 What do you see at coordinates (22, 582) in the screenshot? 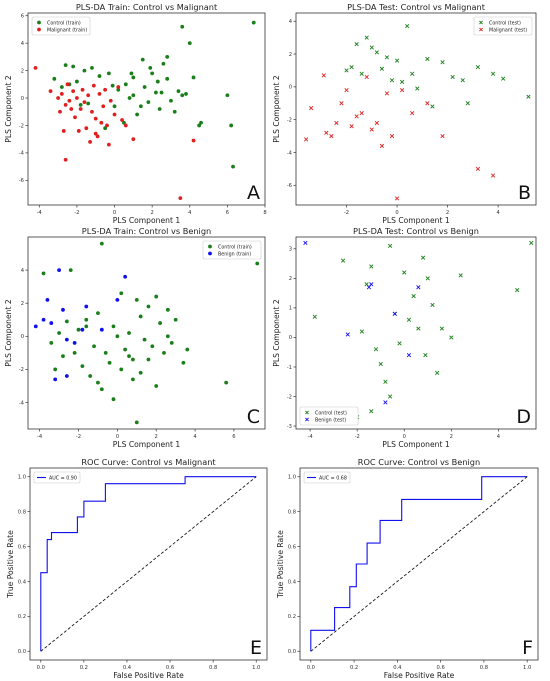
I see `y-tick-label: 0.4` at bounding box center [22, 582].